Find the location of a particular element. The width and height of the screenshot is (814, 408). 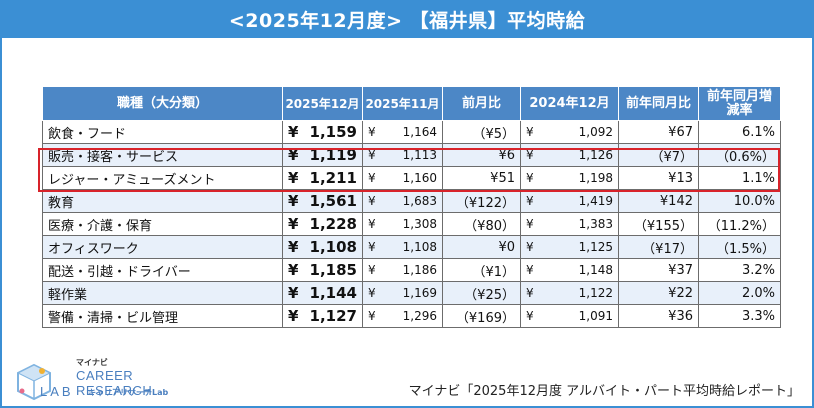

yoy-cell: ¥142 is located at coordinates (658, 201).